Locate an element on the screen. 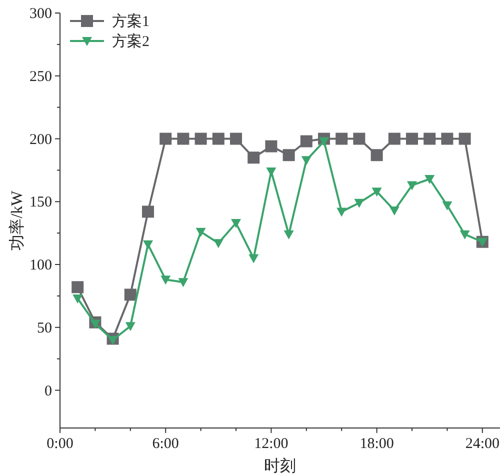 The image size is (504, 475). y-tick-label: 200 is located at coordinates (41, 140).